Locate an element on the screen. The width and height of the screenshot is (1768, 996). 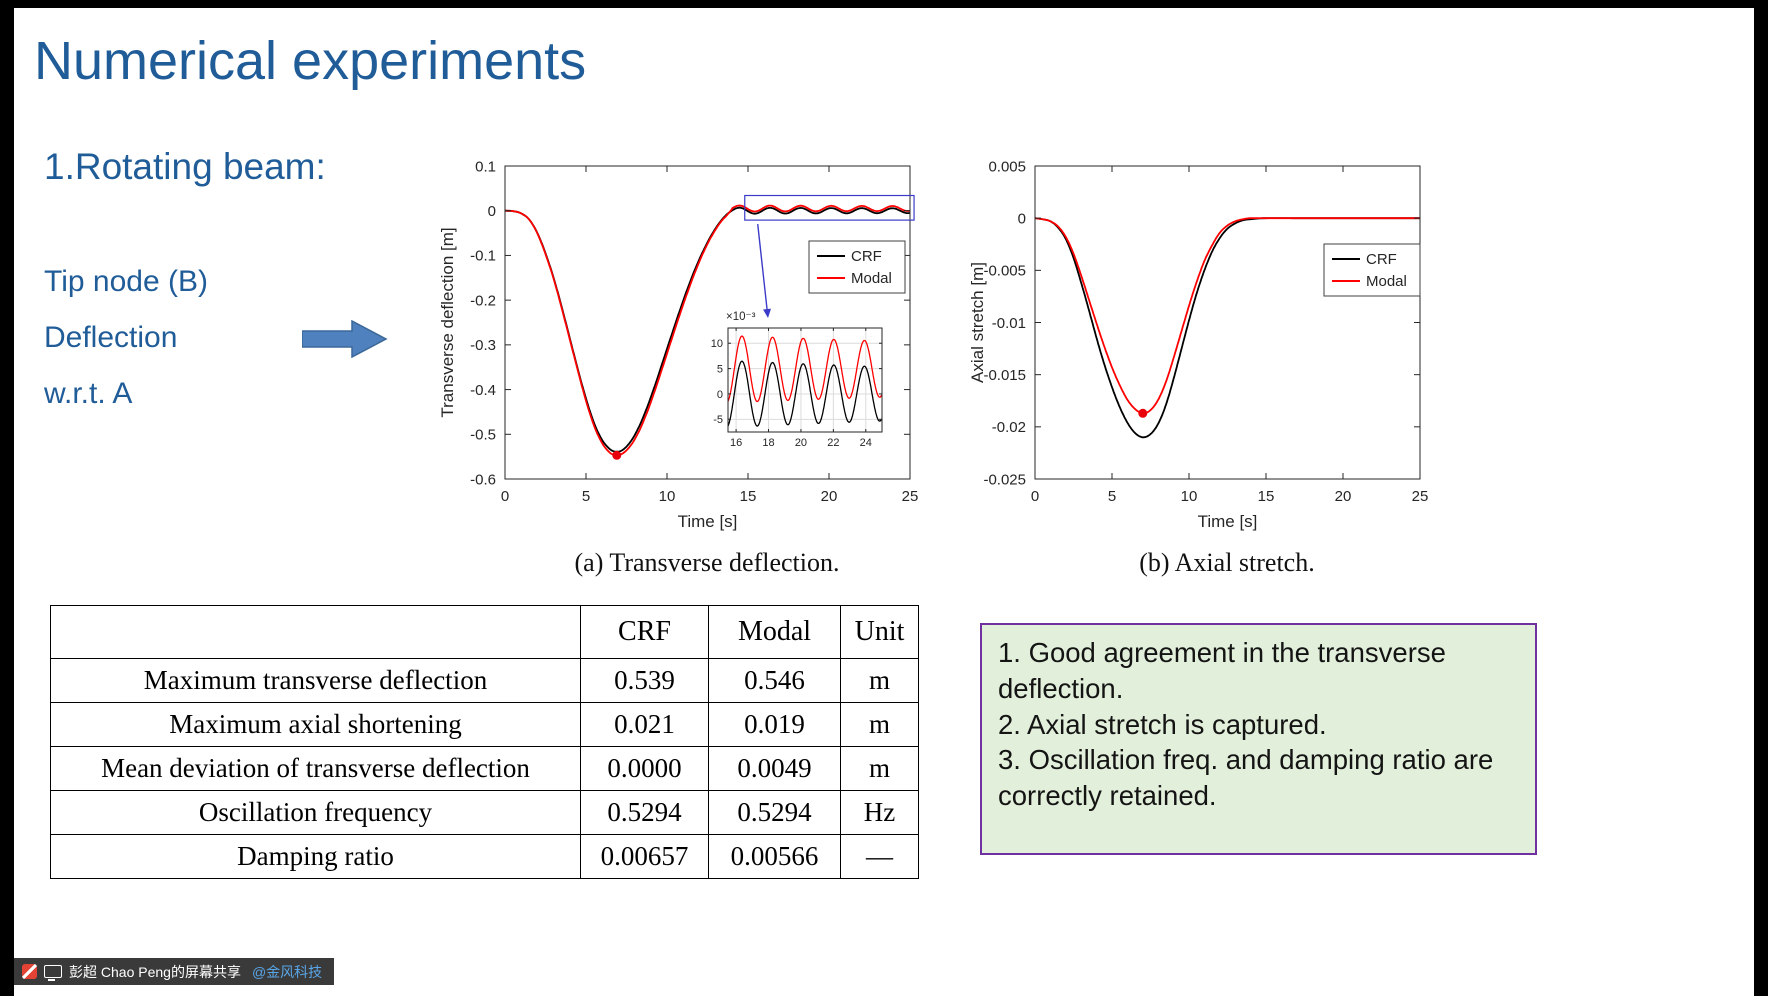
x-tick-label: 22 is located at coordinates (833, 443).